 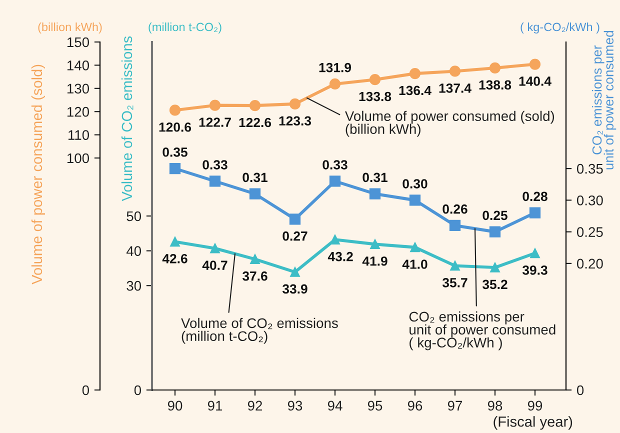 What do you see at coordinates (375, 97) in the screenshot?
I see `data-label: 133.8` at bounding box center [375, 97].